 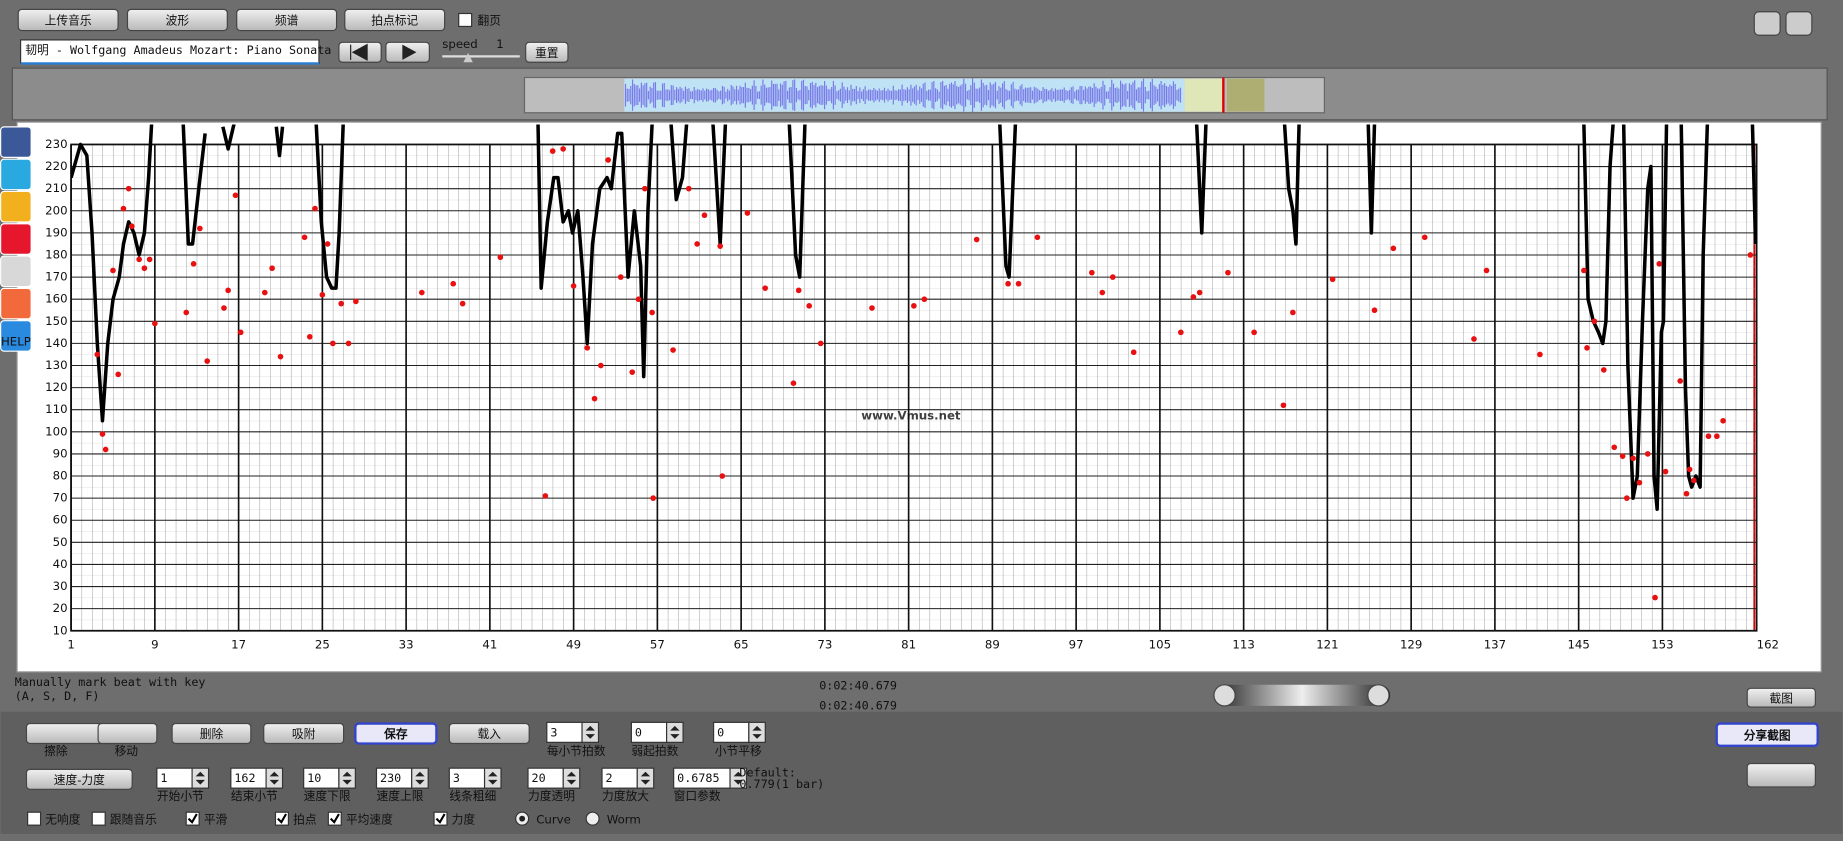 What do you see at coordinates (1799, 23) in the screenshot?
I see `fullscreen-icon` at bounding box center [1799, 23].